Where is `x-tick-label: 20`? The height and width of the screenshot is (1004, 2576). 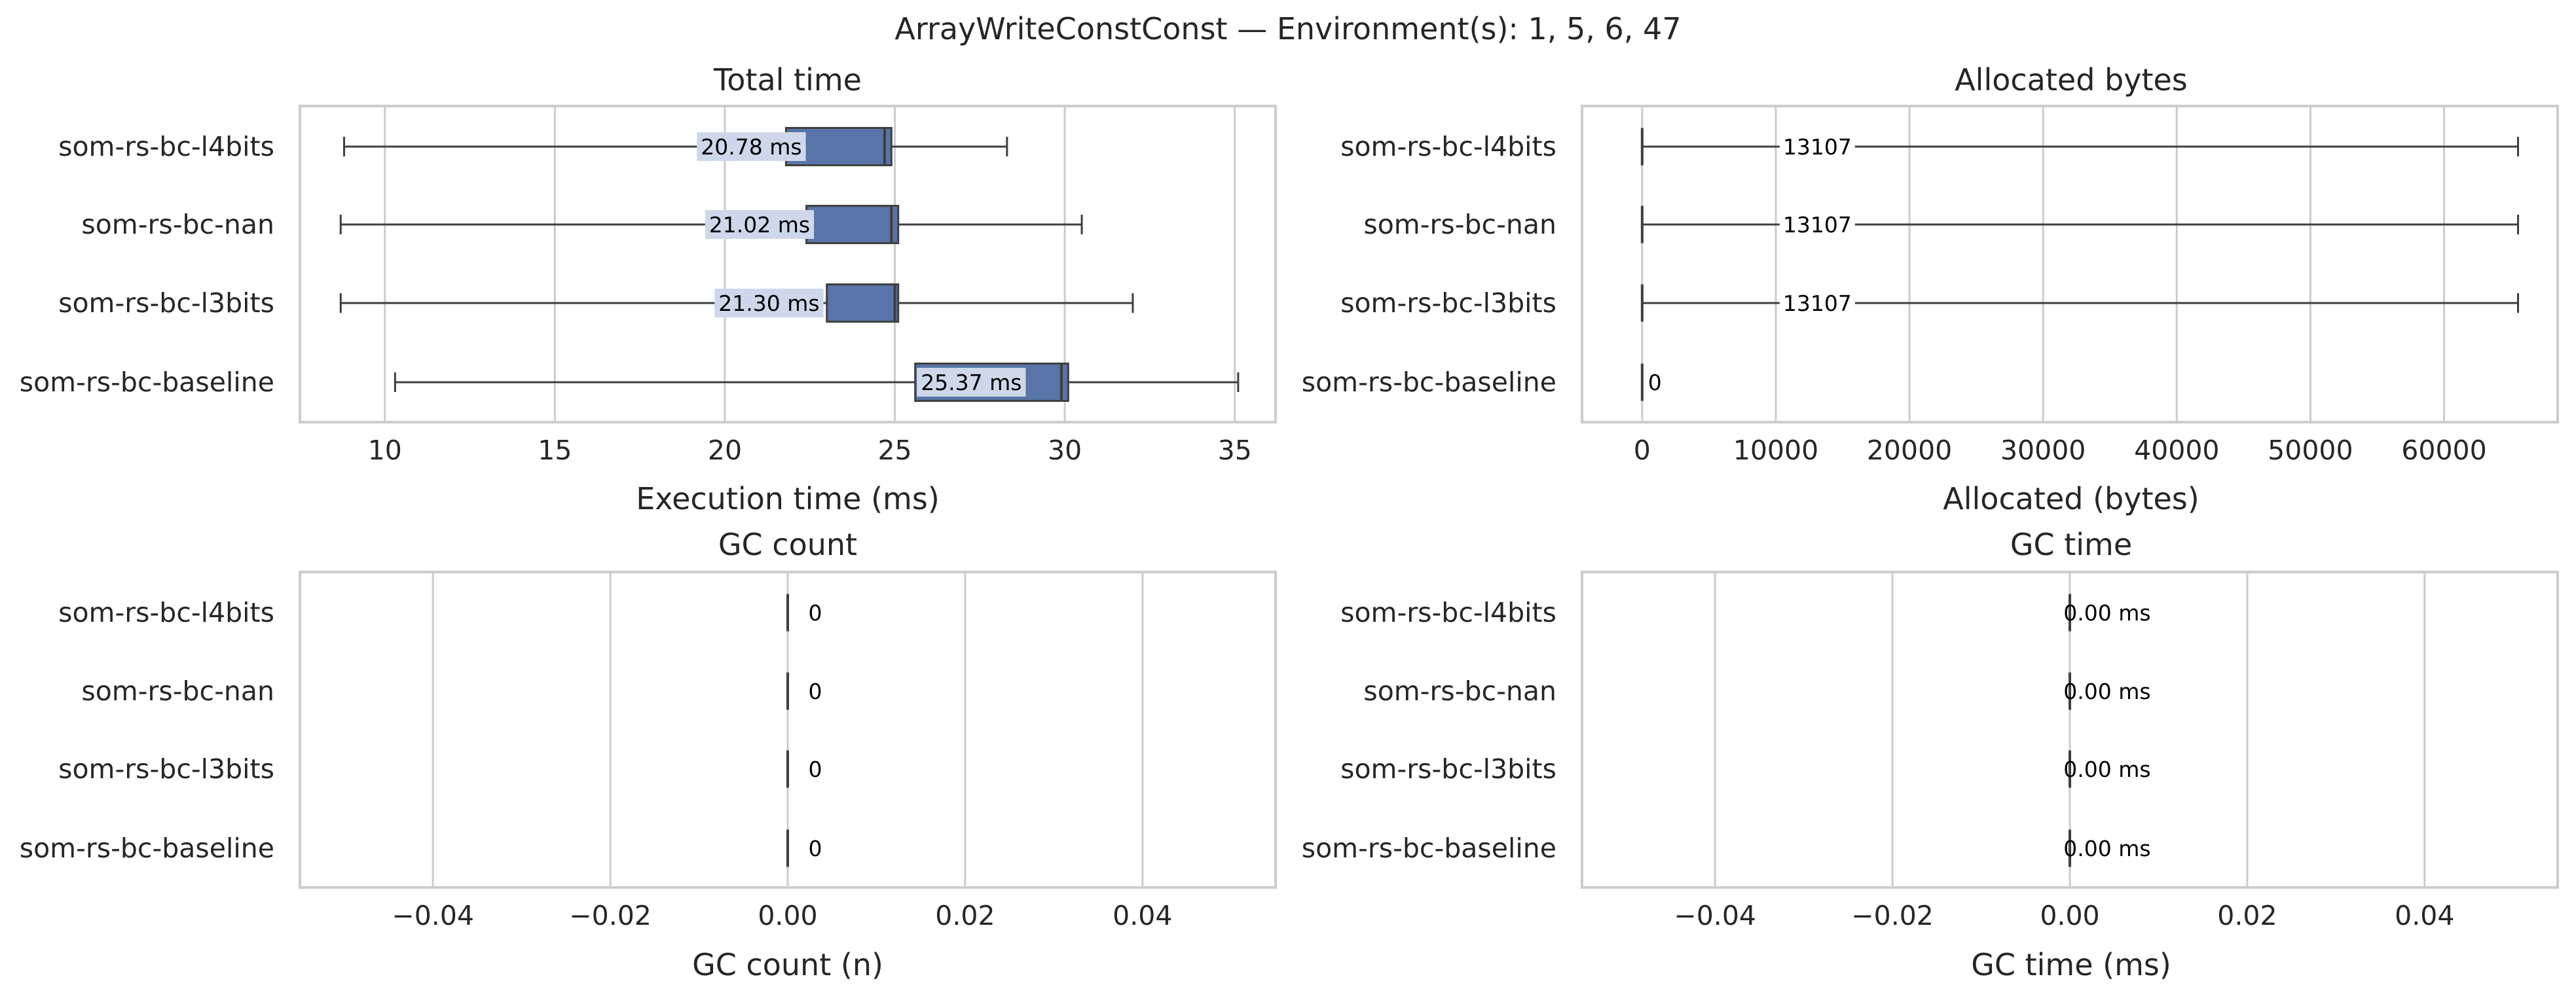 x-tick-label: 20 is located at coordinates (725, 451).